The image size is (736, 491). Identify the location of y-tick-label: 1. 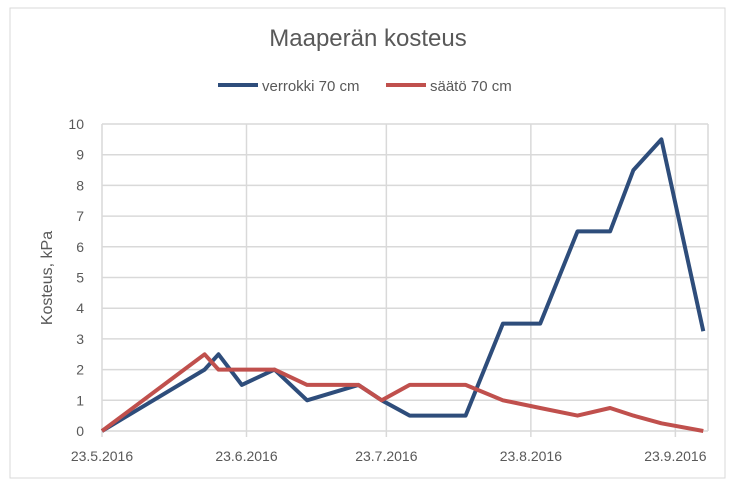
(80, 400).